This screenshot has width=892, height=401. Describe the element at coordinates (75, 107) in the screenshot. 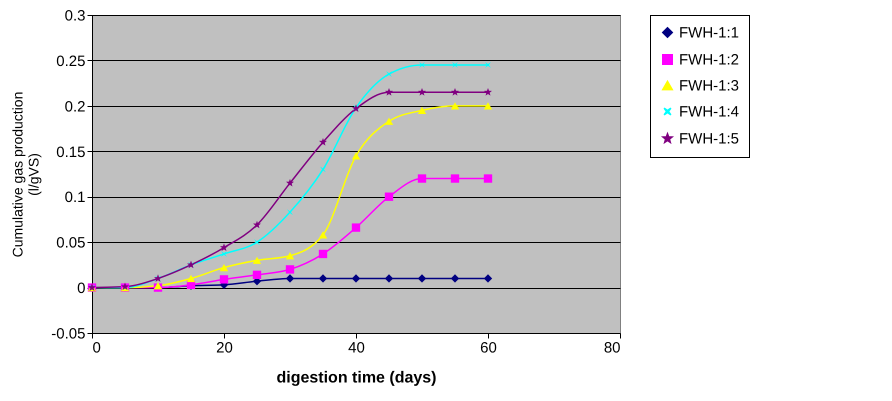

I see `y-tick-label: 0.2` at that location.